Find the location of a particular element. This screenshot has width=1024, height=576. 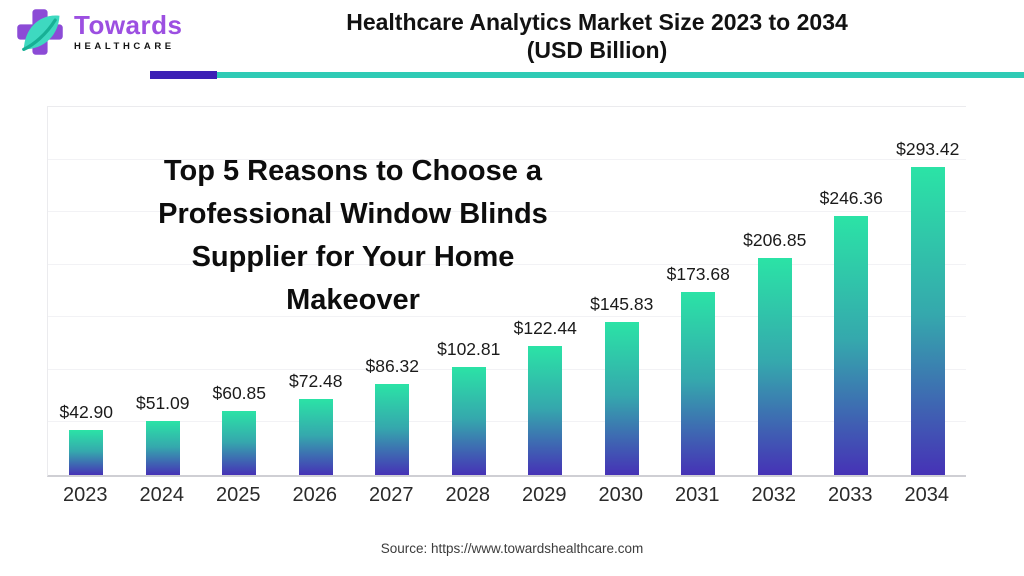

x-tick-label: 2028 is located at coordinates (468, 495).